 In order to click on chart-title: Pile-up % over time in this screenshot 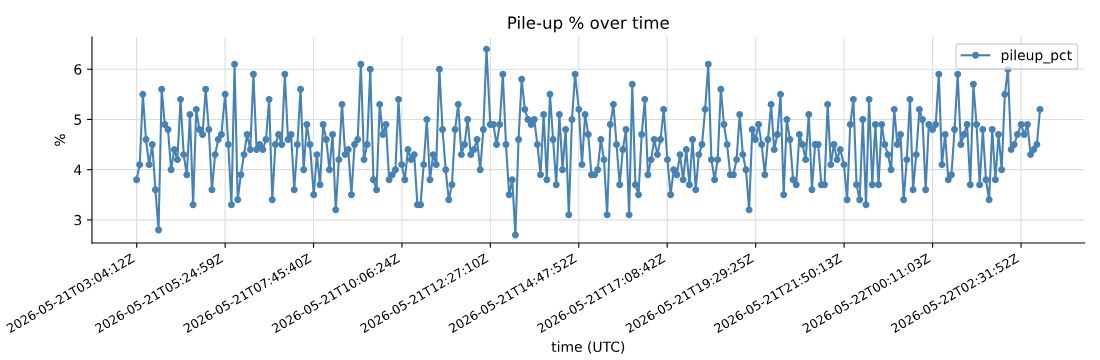, I will do `click(588, 24)`.